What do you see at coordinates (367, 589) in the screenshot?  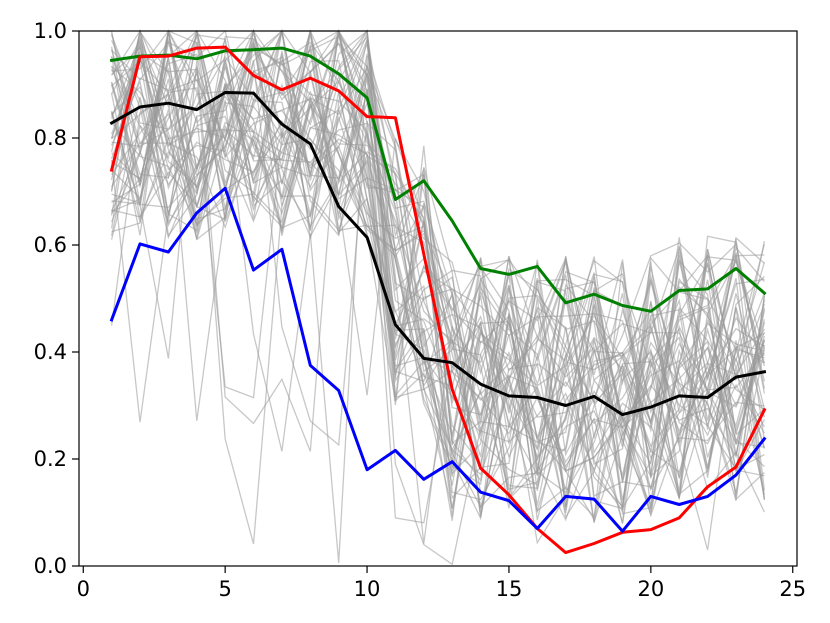 I see `x-tick-label: 10` at bounding box center [367, 589].